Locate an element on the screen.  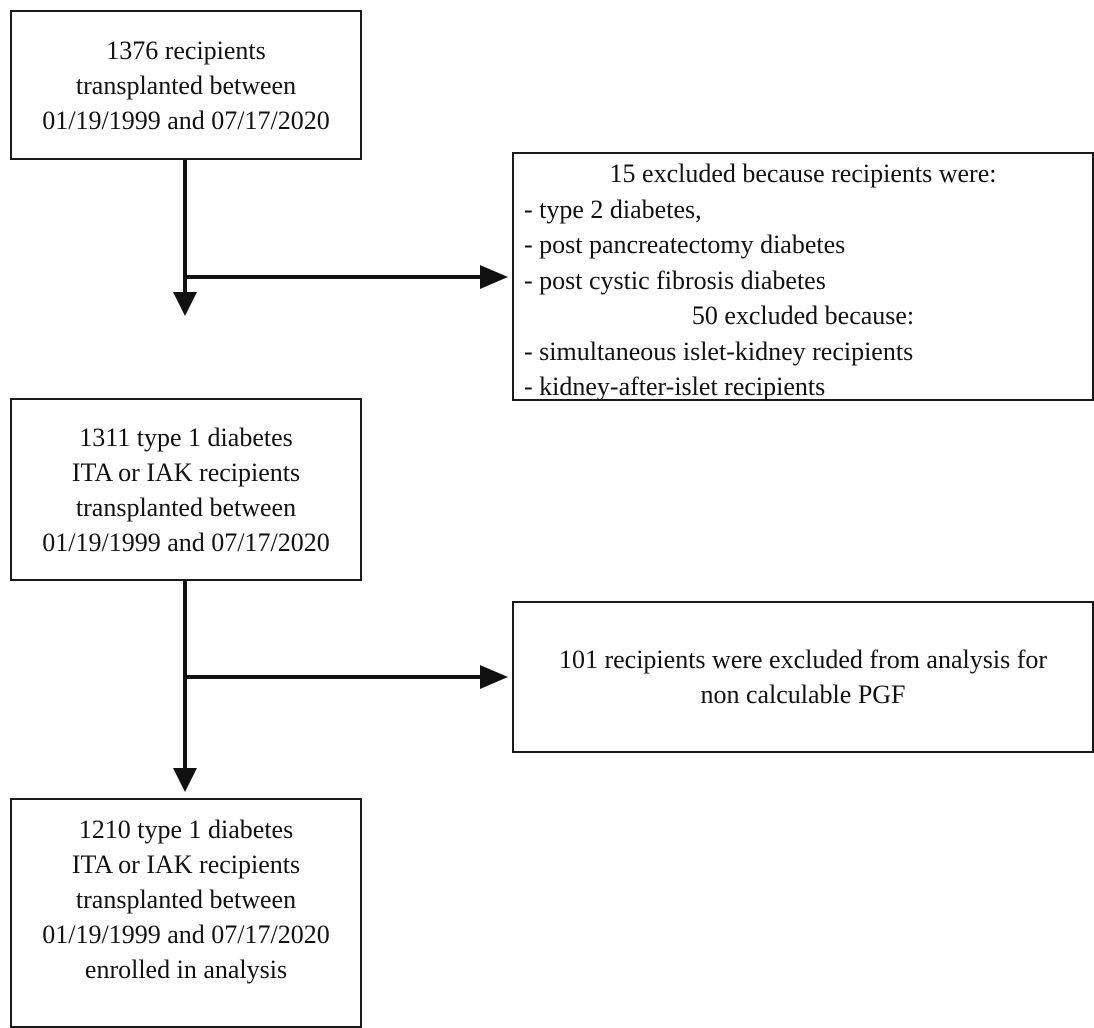
exclusion-1-item: - post cystic fibrosis diabetes is located at coordinates (675, 280).